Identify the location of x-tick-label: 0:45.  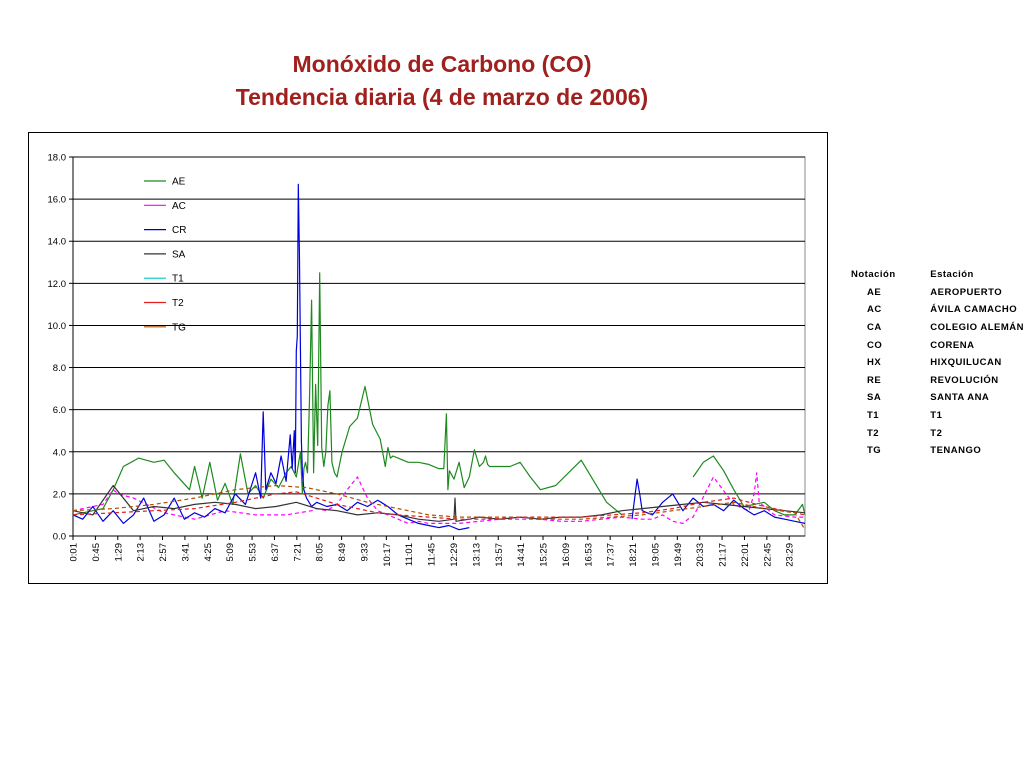
(96, 552).